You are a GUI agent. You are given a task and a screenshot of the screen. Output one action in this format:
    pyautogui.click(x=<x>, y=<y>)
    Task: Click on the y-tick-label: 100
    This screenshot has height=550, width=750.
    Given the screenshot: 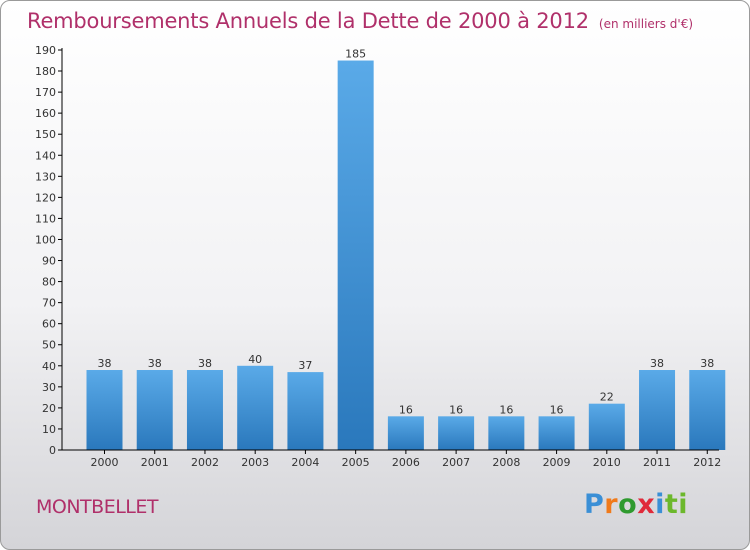 What is the action you would take?
    pyautogui.click(x=45, y=239)
    